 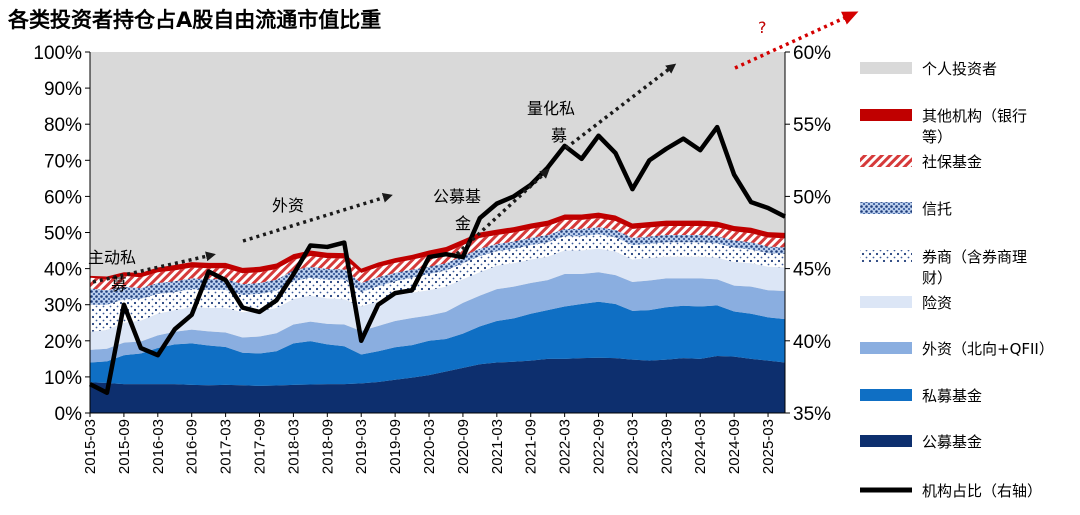 What do you see at coordinates (988, 349) in the screenshot?
I see `legend-label-foreign: 外资（北向+QFII）` at bounding box center [988, 349].